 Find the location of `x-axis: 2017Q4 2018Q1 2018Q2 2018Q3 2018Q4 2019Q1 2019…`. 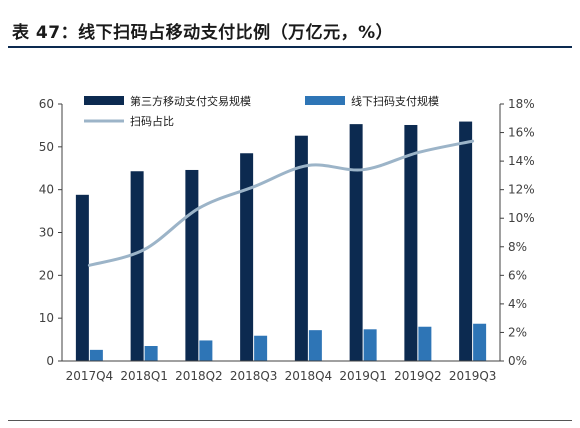

x-axis: 2017Q4 2018Q1 2018Q2 2018Q3 2018Q4 2019Q1 2019… is located at coordinates (281, 371).